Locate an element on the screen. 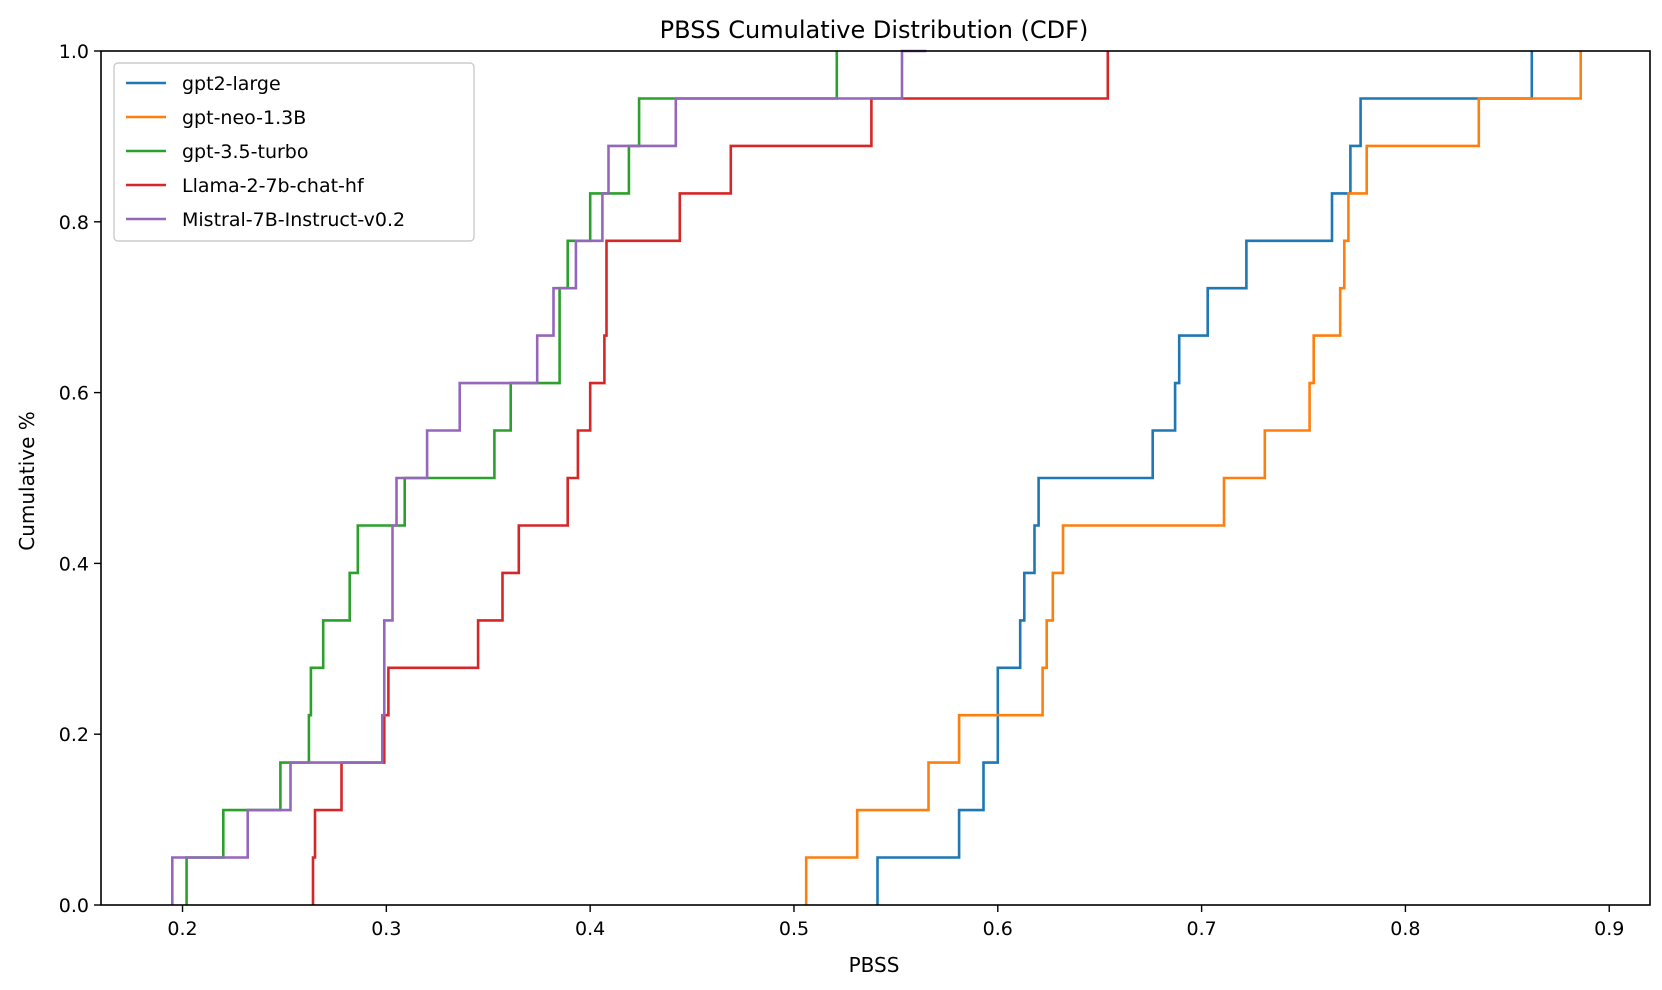 Image resolution: width=1662 pixels, height=990 pixels. x-tick-label: 0.7 is located at coordinates (1201, 929).